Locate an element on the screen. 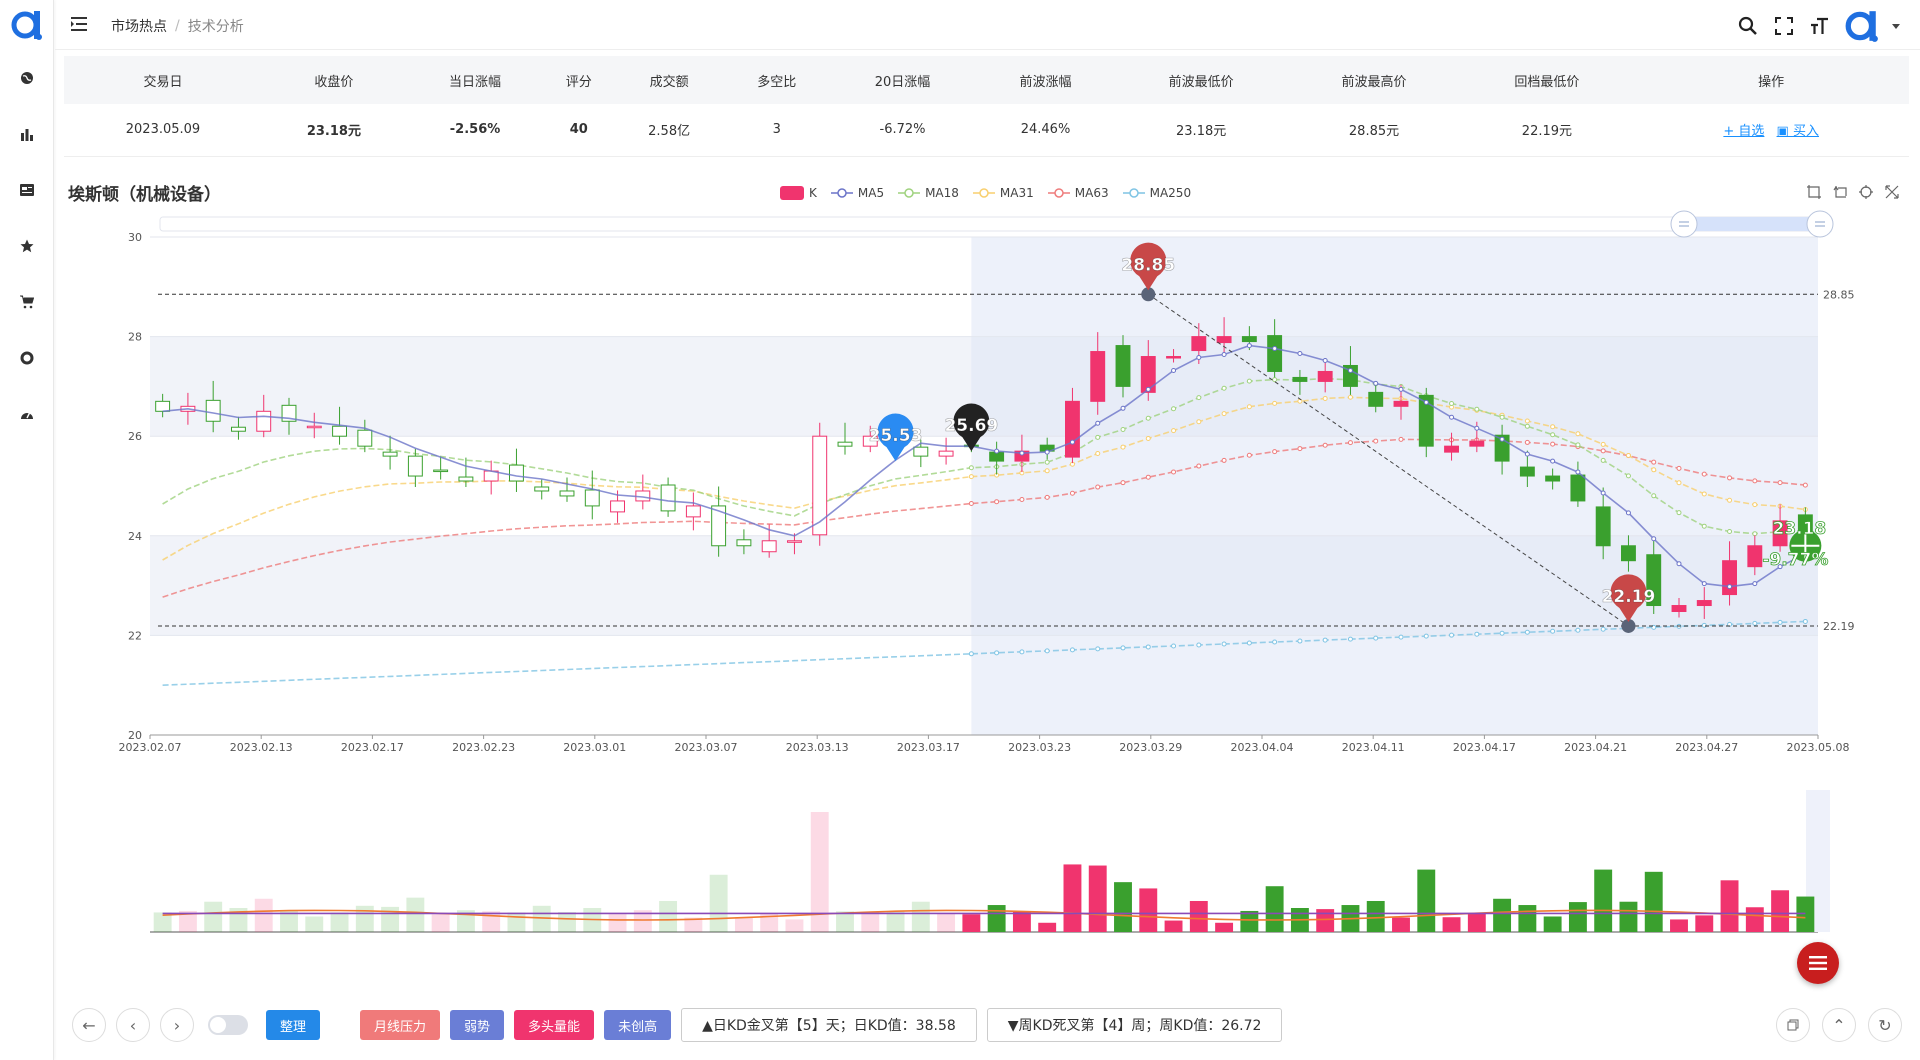 This screenshot has height=1060, width=1920. news-icon is located at coordinates (27, 190).